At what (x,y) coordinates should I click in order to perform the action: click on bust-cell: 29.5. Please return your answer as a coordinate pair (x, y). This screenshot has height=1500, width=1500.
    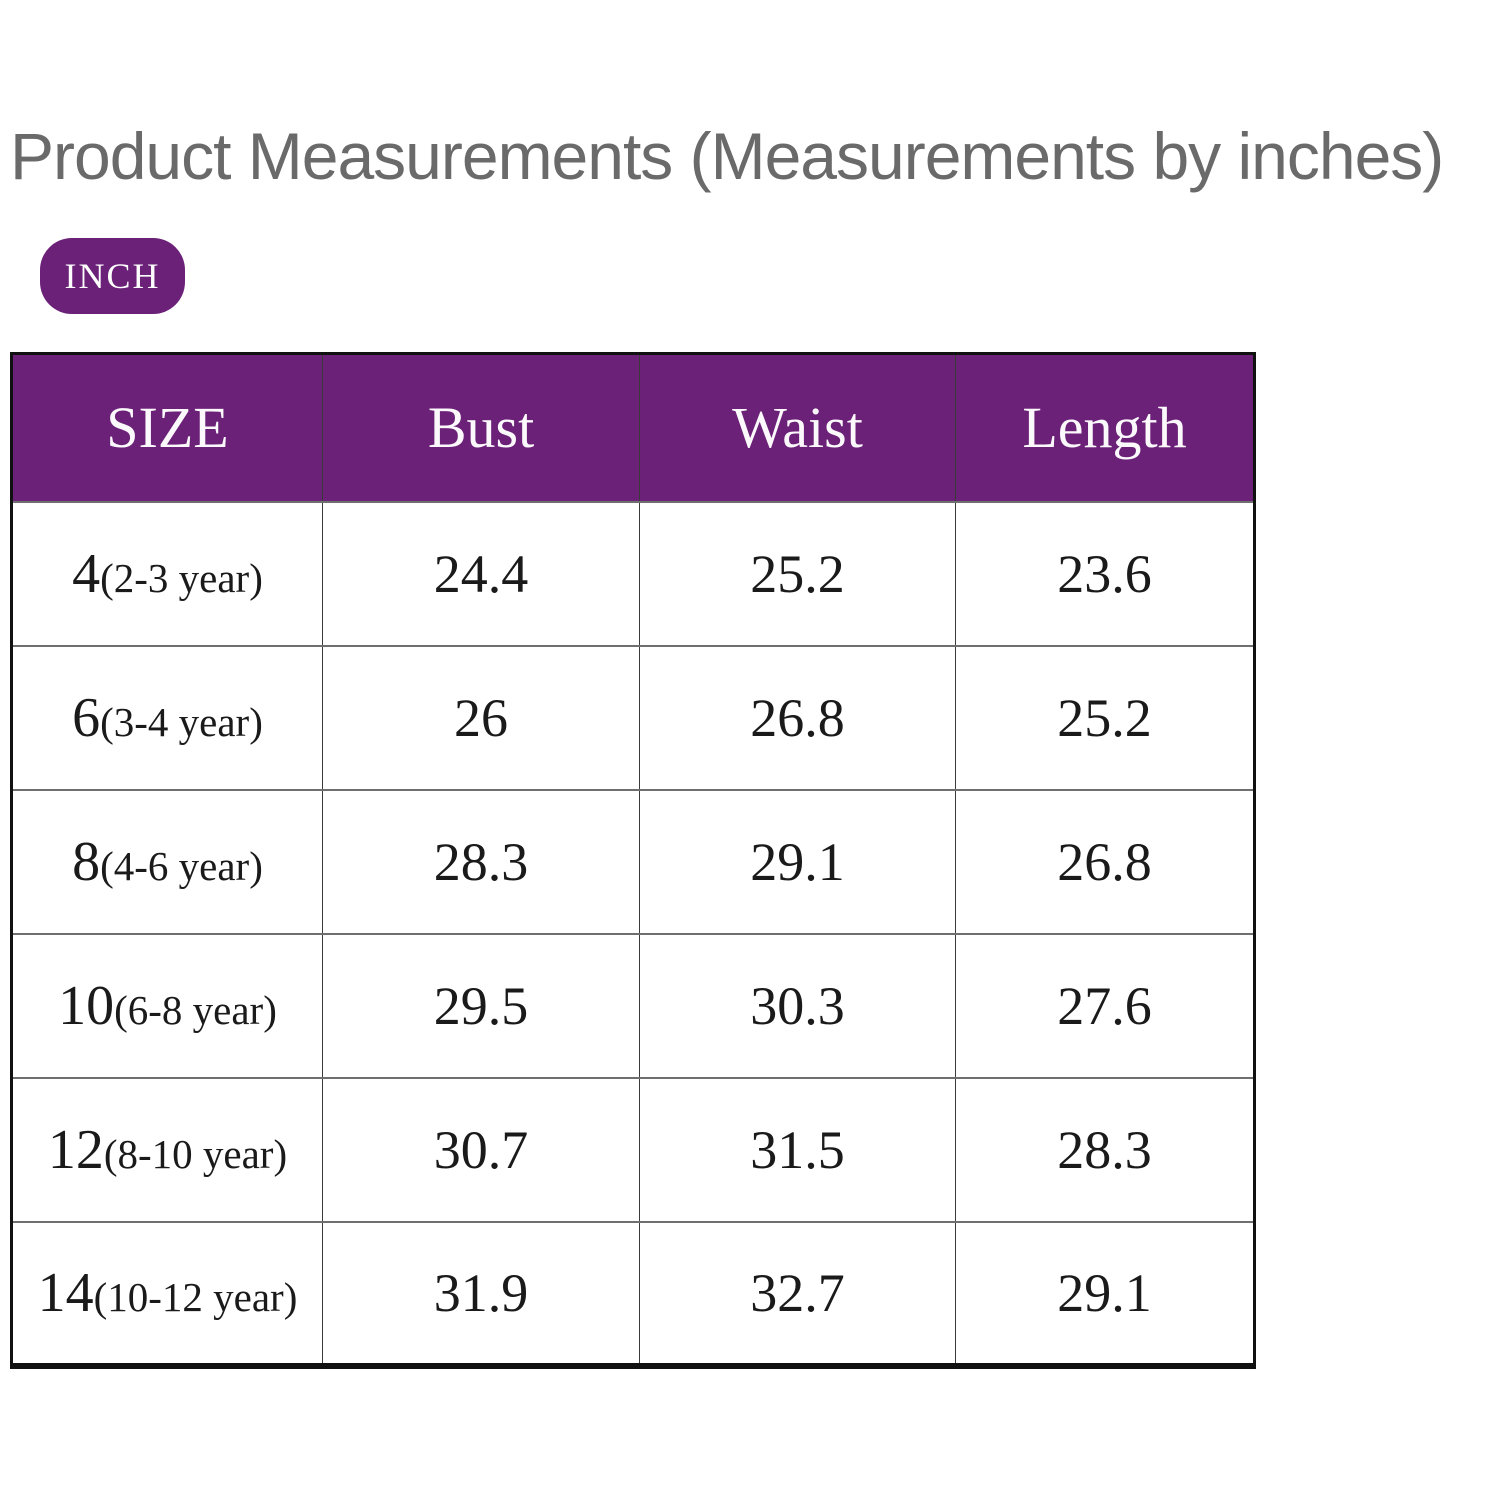
    Looking at the image, I should click on (481, 1005).